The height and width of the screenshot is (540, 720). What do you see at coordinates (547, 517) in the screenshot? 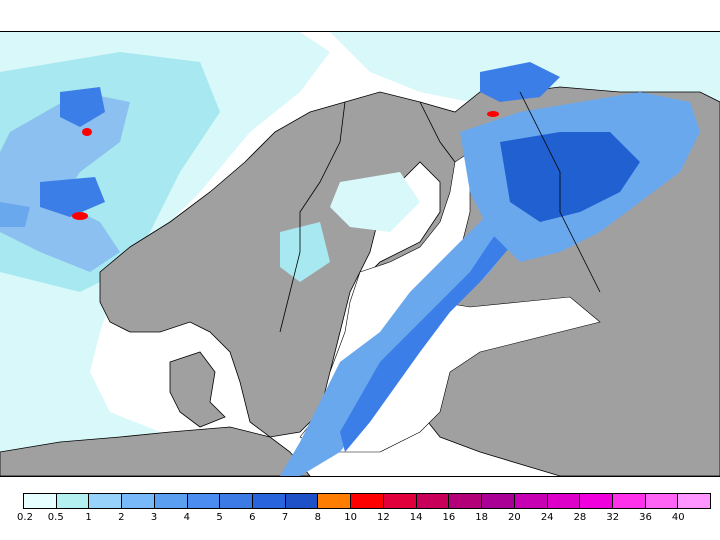
I see `legend-tick-label: 24` at bounding box center [547, 517].